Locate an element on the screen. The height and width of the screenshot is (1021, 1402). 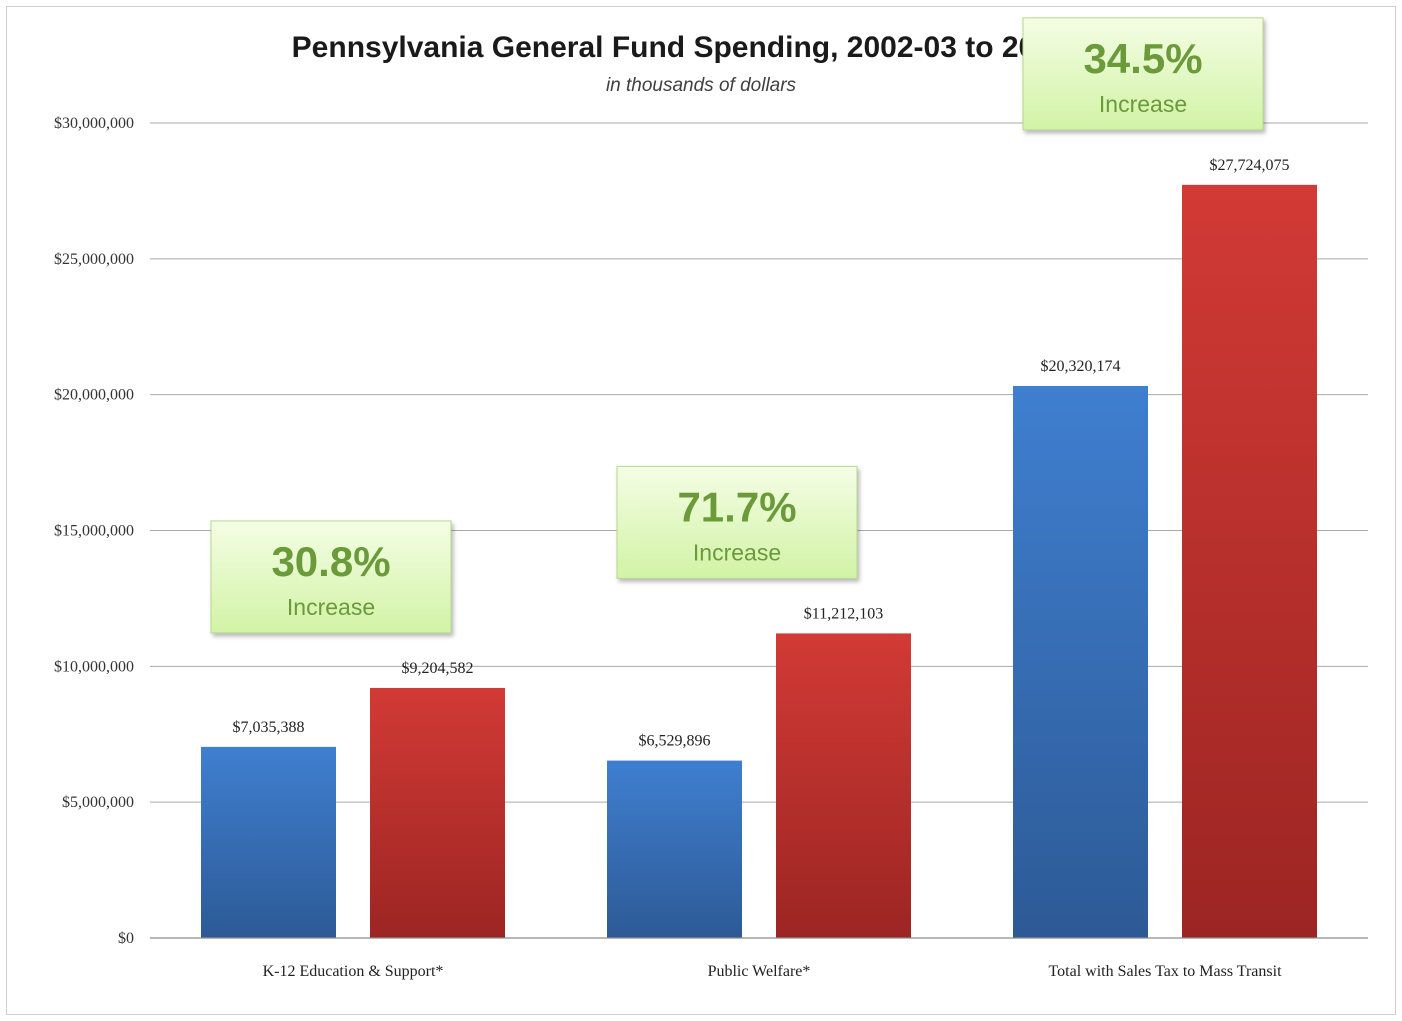
y-tick-label: $25,000,000 is located at coordinates (94, 259).